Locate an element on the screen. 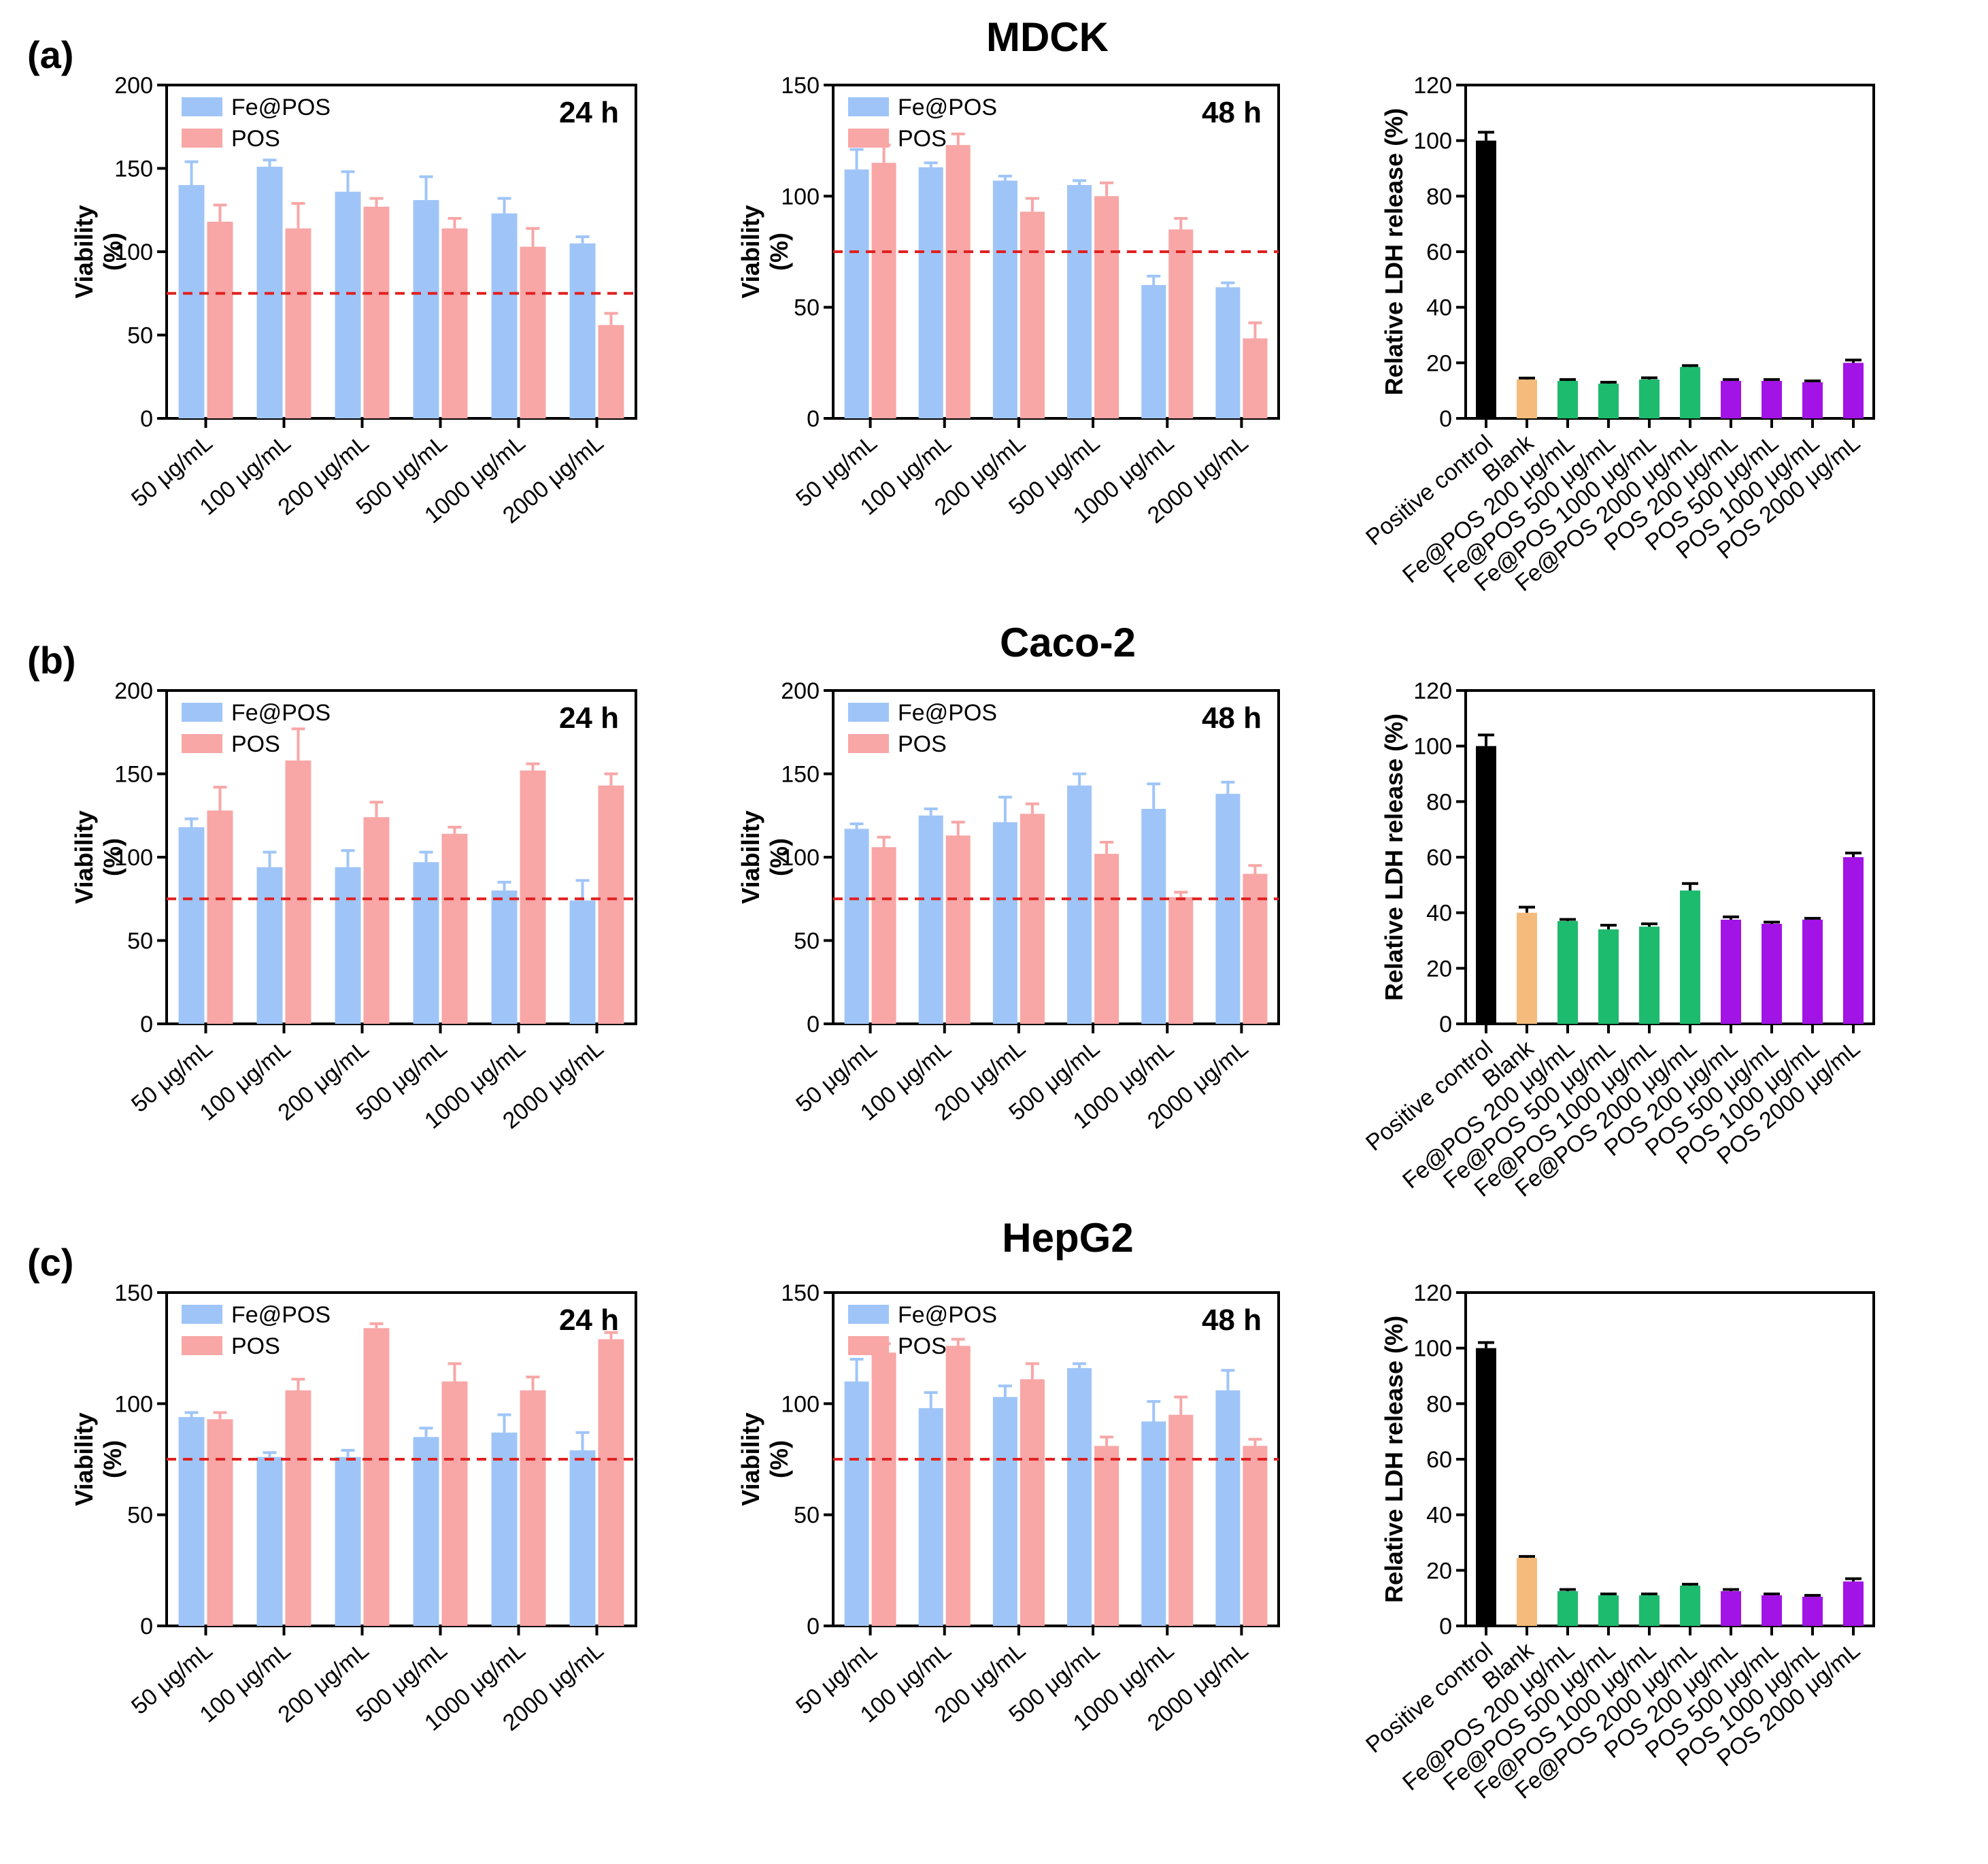  bar-positive-control is located at coordinates (1486, 885).